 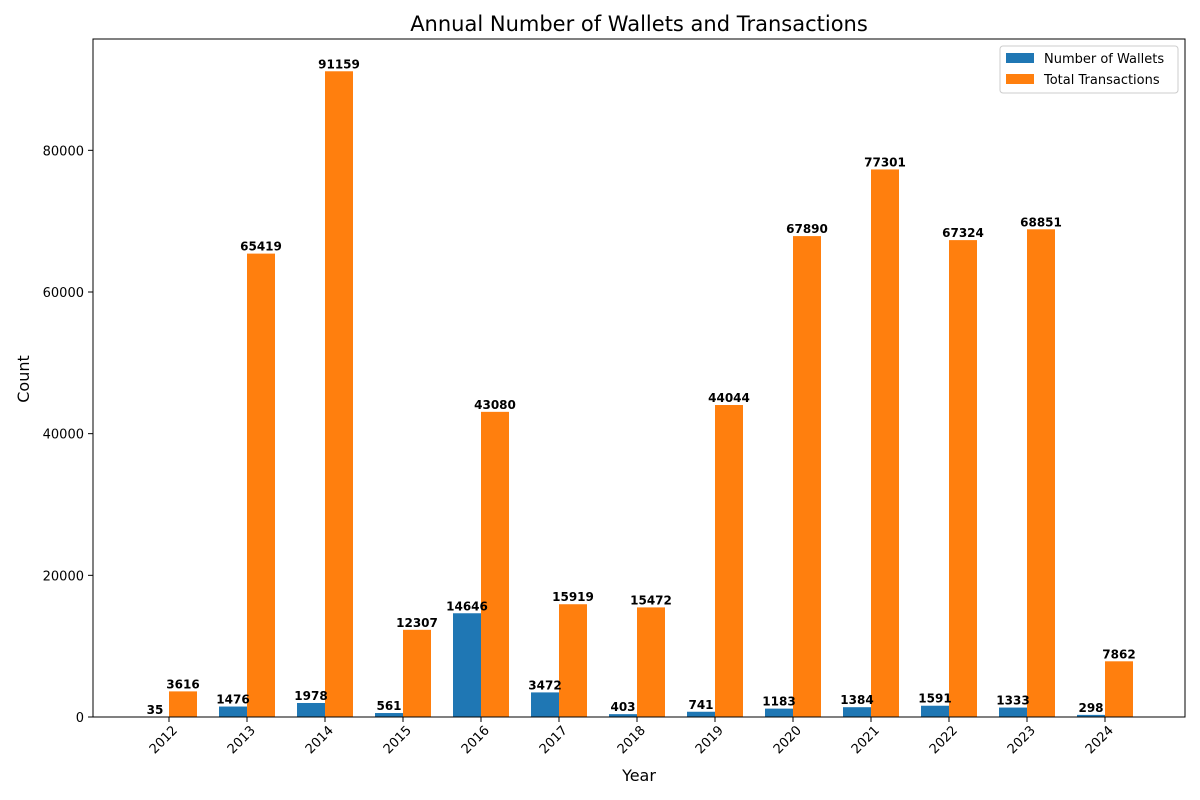 I want to click on data-label-wallets-2018: 403, so click(x=622, y=707).